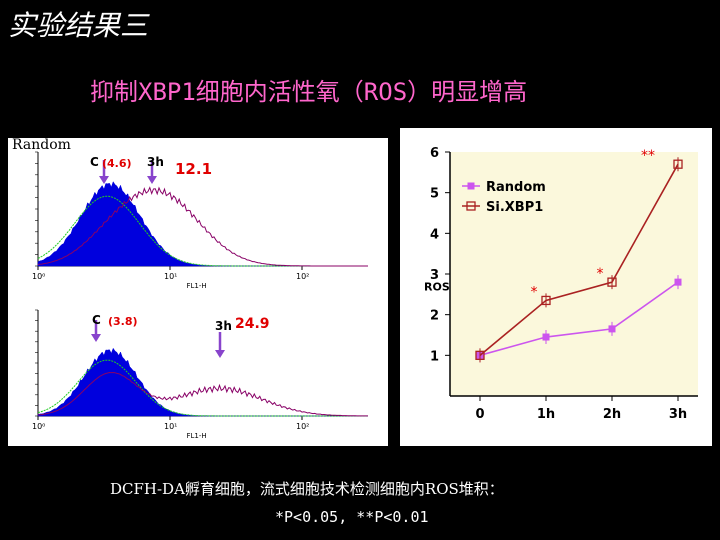 The width and height of the screenshot is (720, 540). Describe the element at coordinates (479, 414) in the screenshot. I see `chart-x-tick-label: 0` at that location.